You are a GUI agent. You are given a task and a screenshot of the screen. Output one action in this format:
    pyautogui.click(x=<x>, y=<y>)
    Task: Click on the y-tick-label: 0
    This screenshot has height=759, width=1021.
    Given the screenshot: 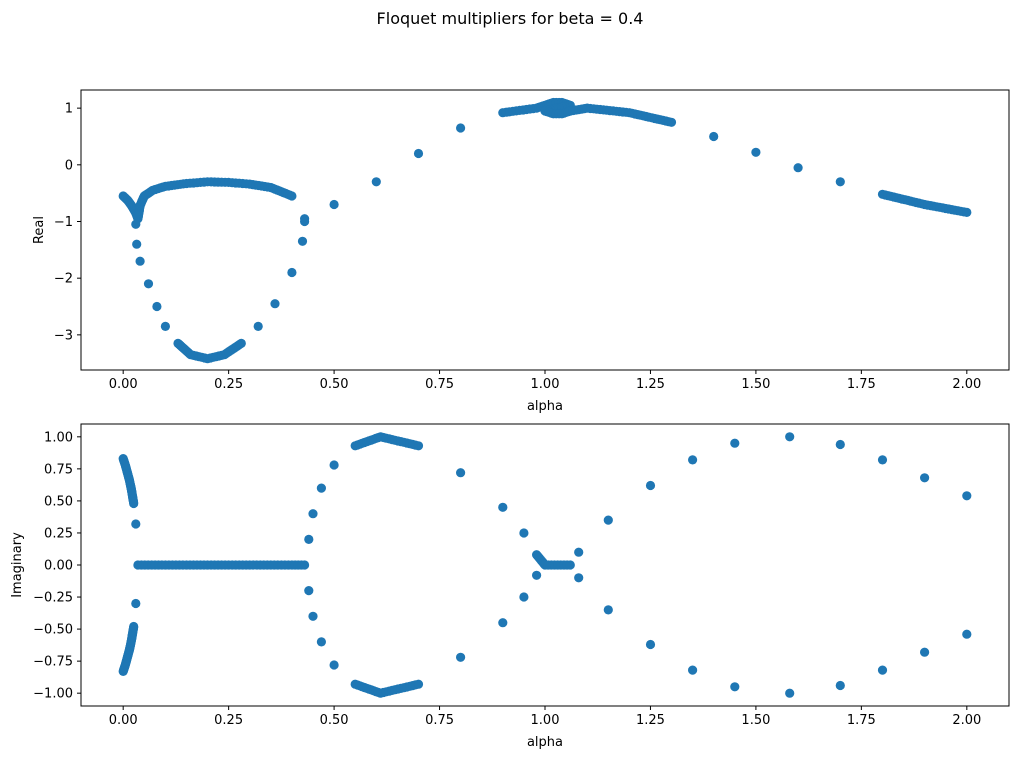 What is the action you would take?
    pyautogui.click(x=69, y=165)
    